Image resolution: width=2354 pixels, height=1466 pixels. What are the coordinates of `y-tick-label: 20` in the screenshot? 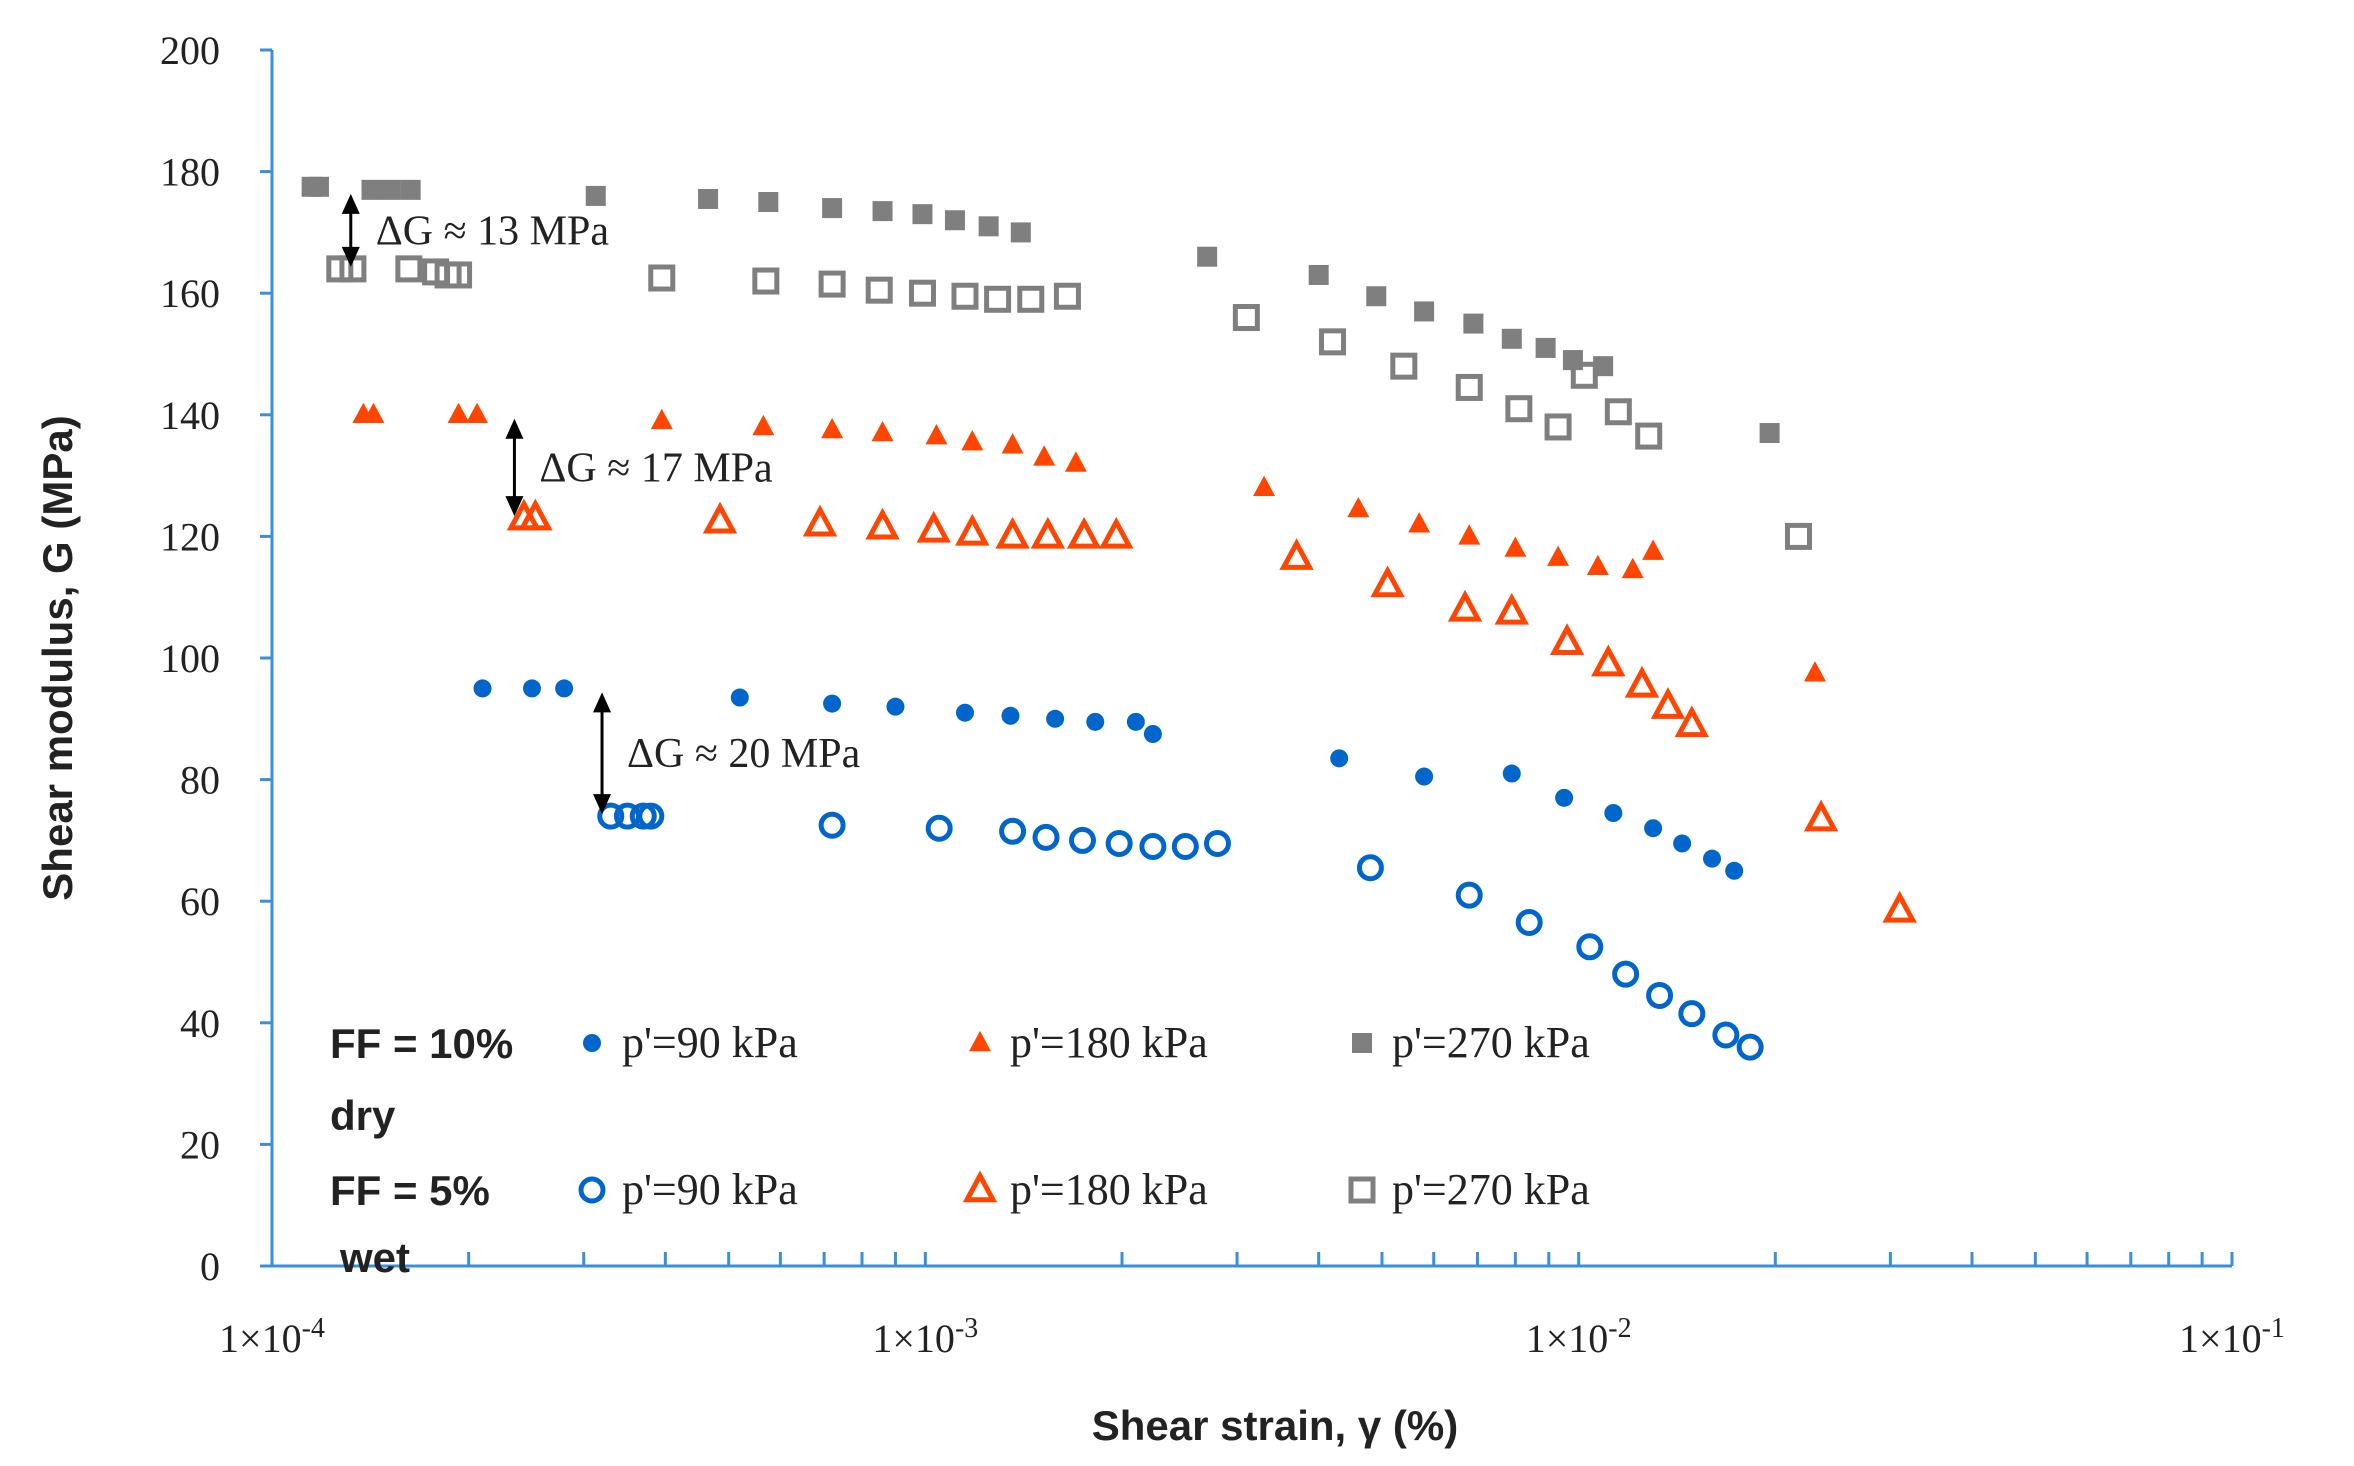 It's located at (200, 1144).